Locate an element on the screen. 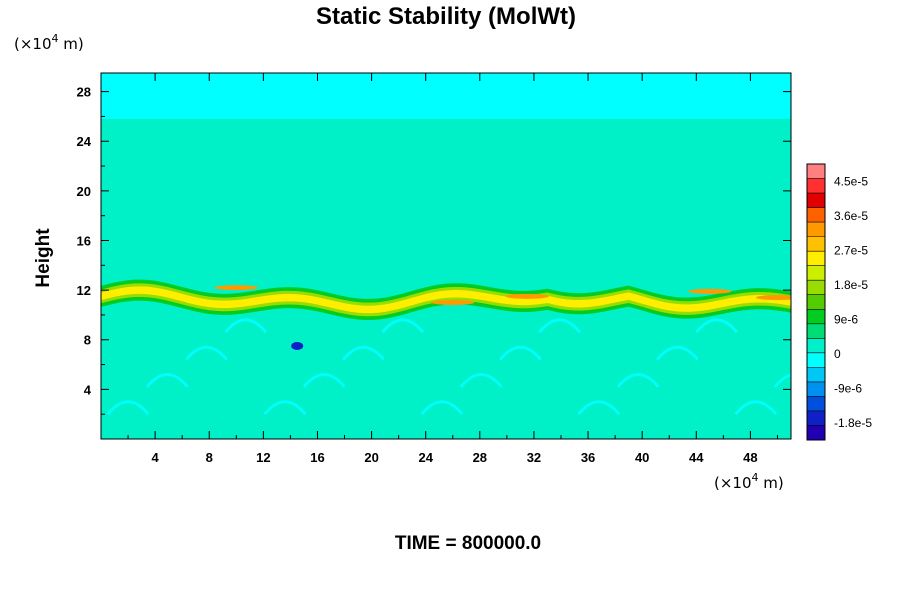  colorbar-tick-label: 1.8e-5 is located at coordinates (851, 285).